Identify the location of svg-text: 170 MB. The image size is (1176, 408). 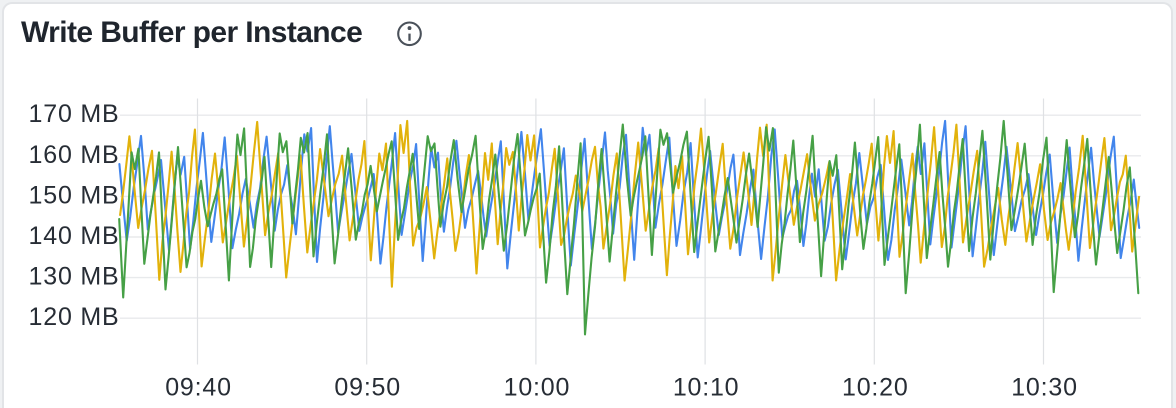
(74, 114).